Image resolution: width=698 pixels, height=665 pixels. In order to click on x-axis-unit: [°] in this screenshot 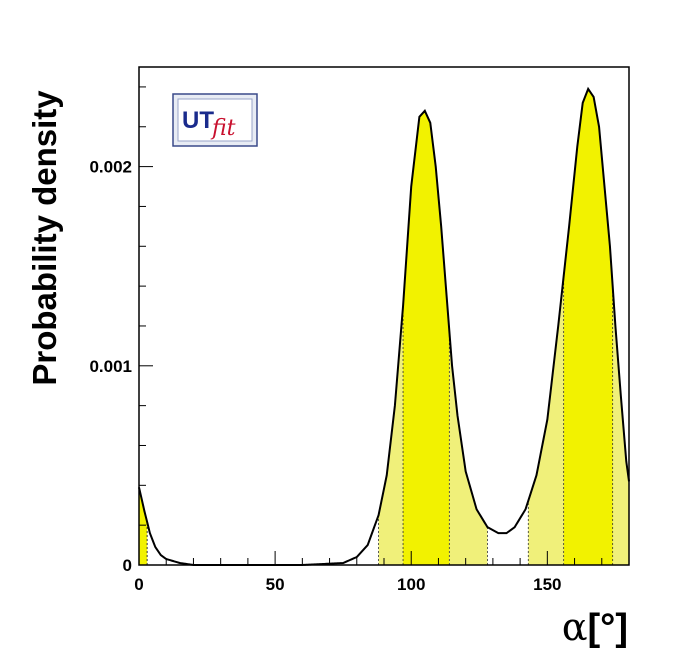, I will do `click(607, 628)`.